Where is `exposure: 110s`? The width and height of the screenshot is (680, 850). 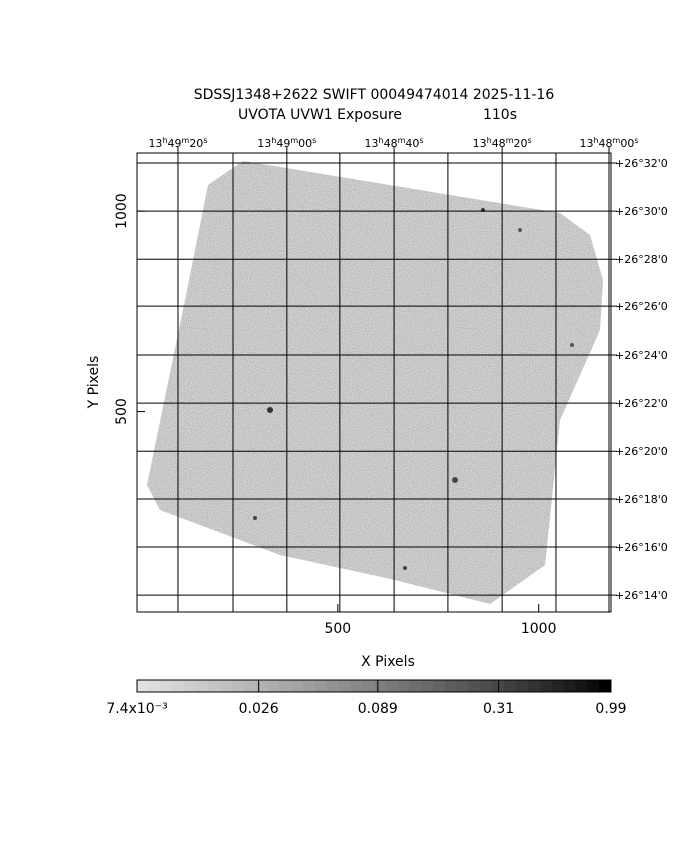
exposure: 110s is located at coordinates (500, 115).